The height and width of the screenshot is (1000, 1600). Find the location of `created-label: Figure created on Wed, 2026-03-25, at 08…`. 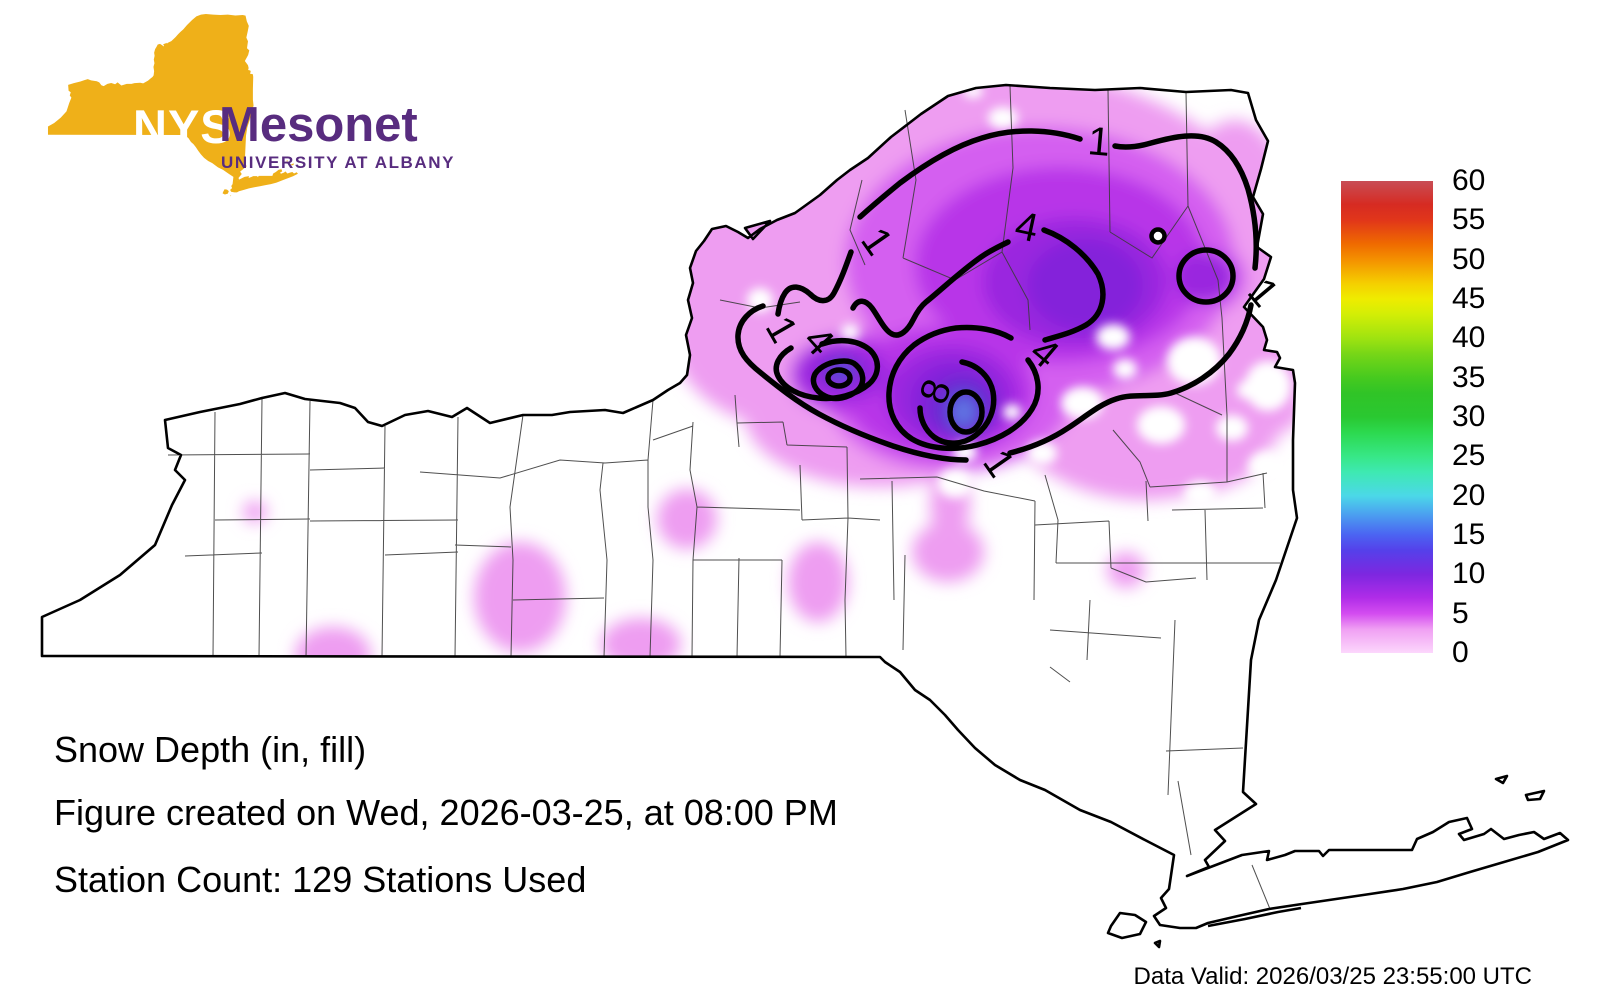

created-label: Figure created on Wed, 2026-03-25, at 08… is located at coordinates (446, 812).